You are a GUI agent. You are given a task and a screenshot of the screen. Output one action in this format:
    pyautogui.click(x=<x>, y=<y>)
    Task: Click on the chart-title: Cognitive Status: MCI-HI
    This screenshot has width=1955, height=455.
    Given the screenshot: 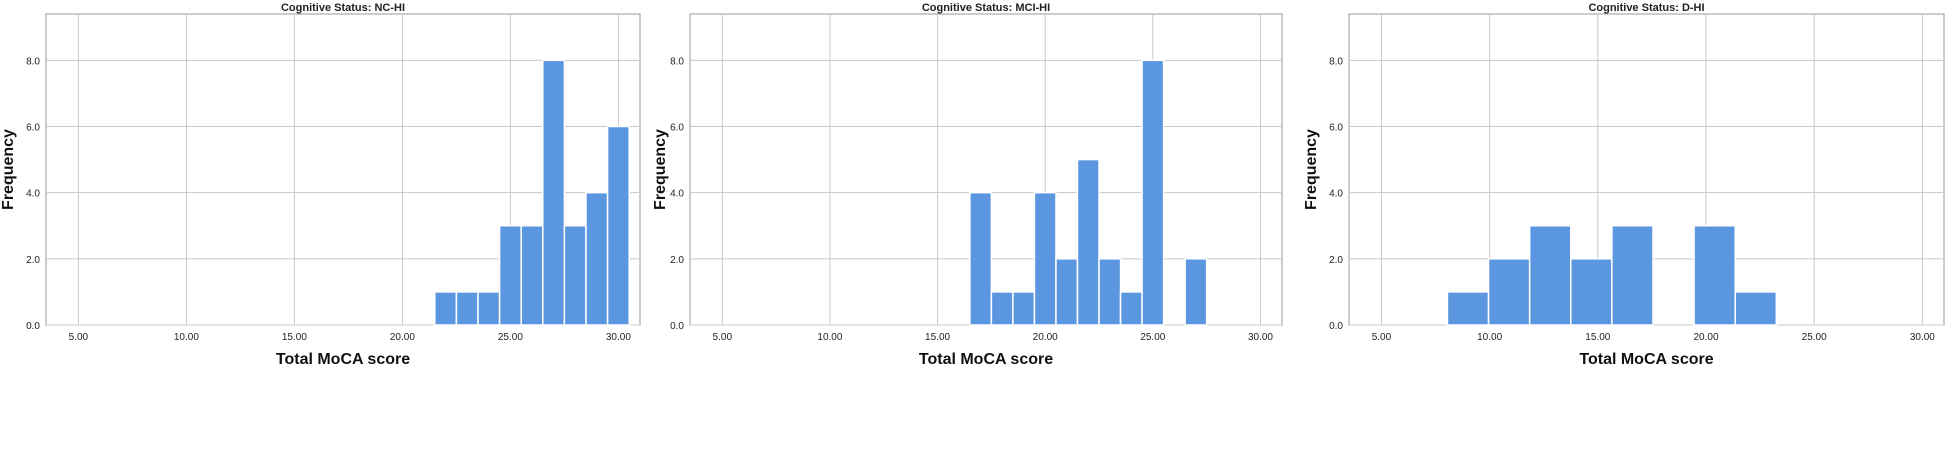 What is the action you would take?
    pyautogui.click(x=986, y=8)
    